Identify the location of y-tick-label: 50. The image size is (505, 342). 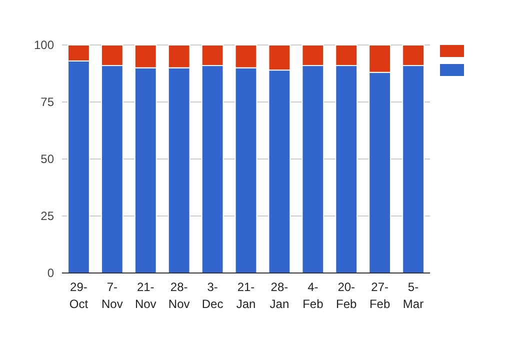
(47, 159).